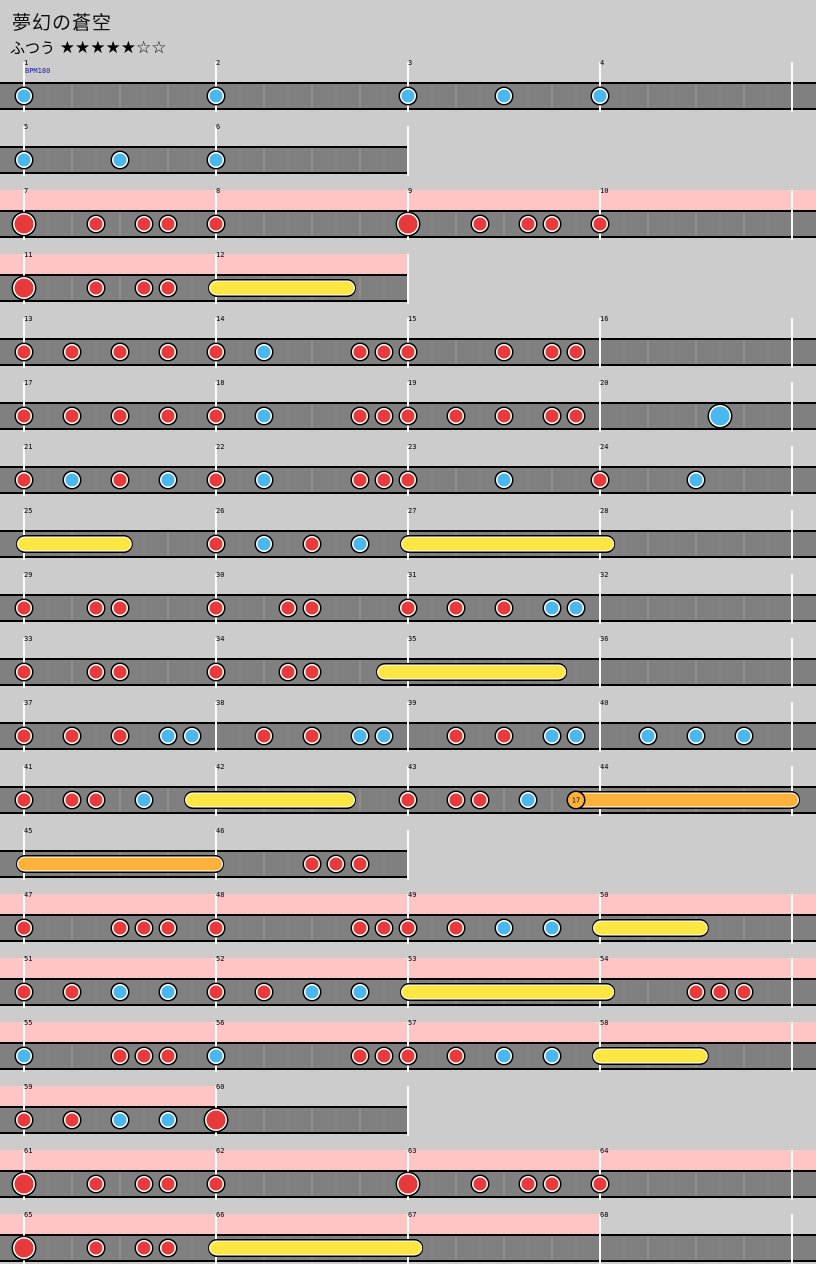 Image resolution: width=816 pixels, height=1264 pixels. I want to click on measure-number: 40, so click(604, 703).